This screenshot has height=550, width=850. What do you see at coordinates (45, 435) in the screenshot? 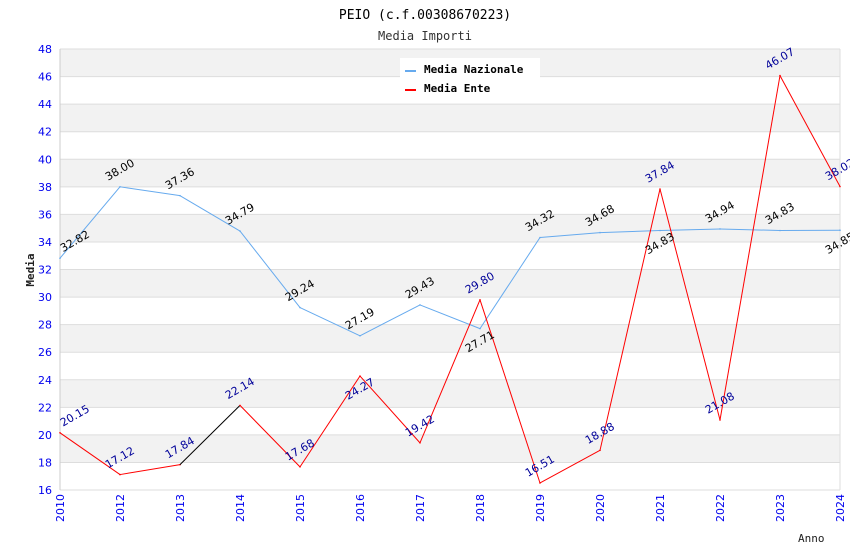
I see `y-tick-label: 20` at bounding box center [45, 435].